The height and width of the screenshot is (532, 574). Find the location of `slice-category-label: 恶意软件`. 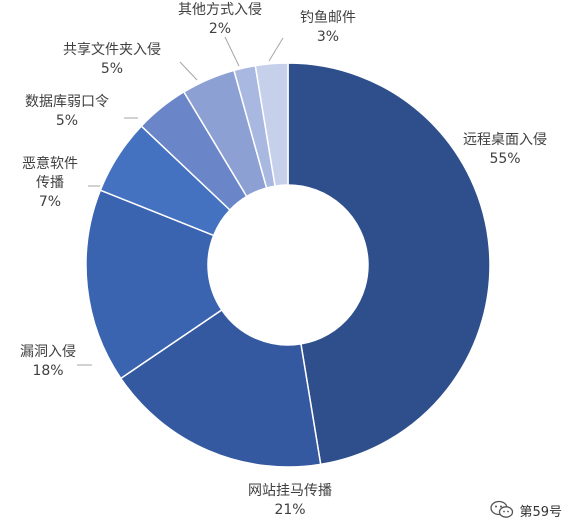

slice-category-label: 恶意软件 is located at coordinates (50, 163).